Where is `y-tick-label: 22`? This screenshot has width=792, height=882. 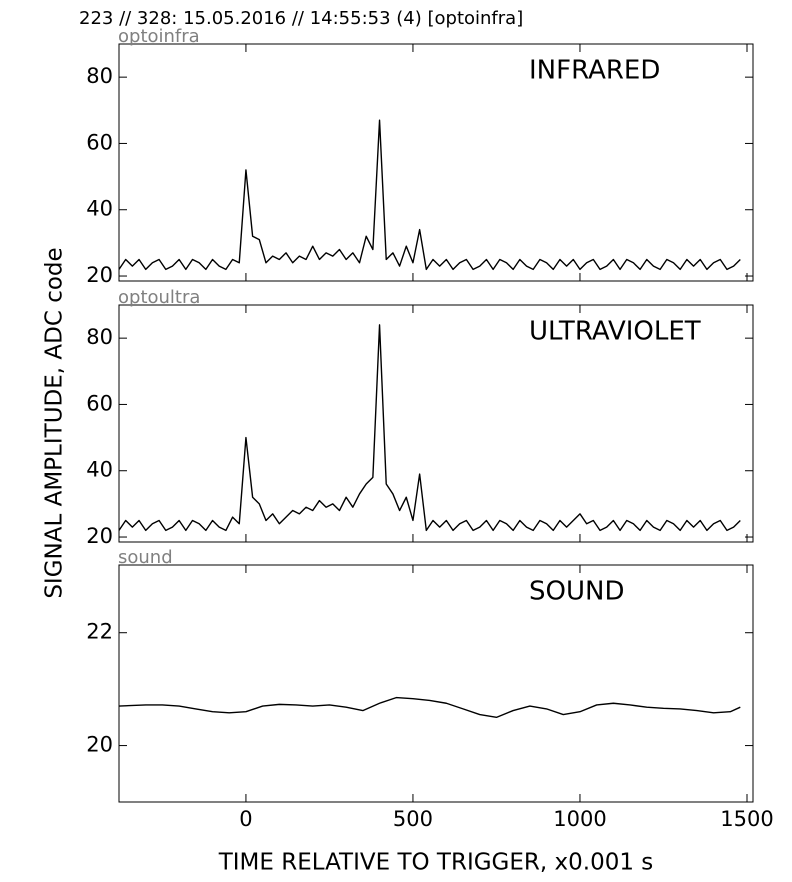 y-tick-label: 22 is located at coordinates (99, 632).